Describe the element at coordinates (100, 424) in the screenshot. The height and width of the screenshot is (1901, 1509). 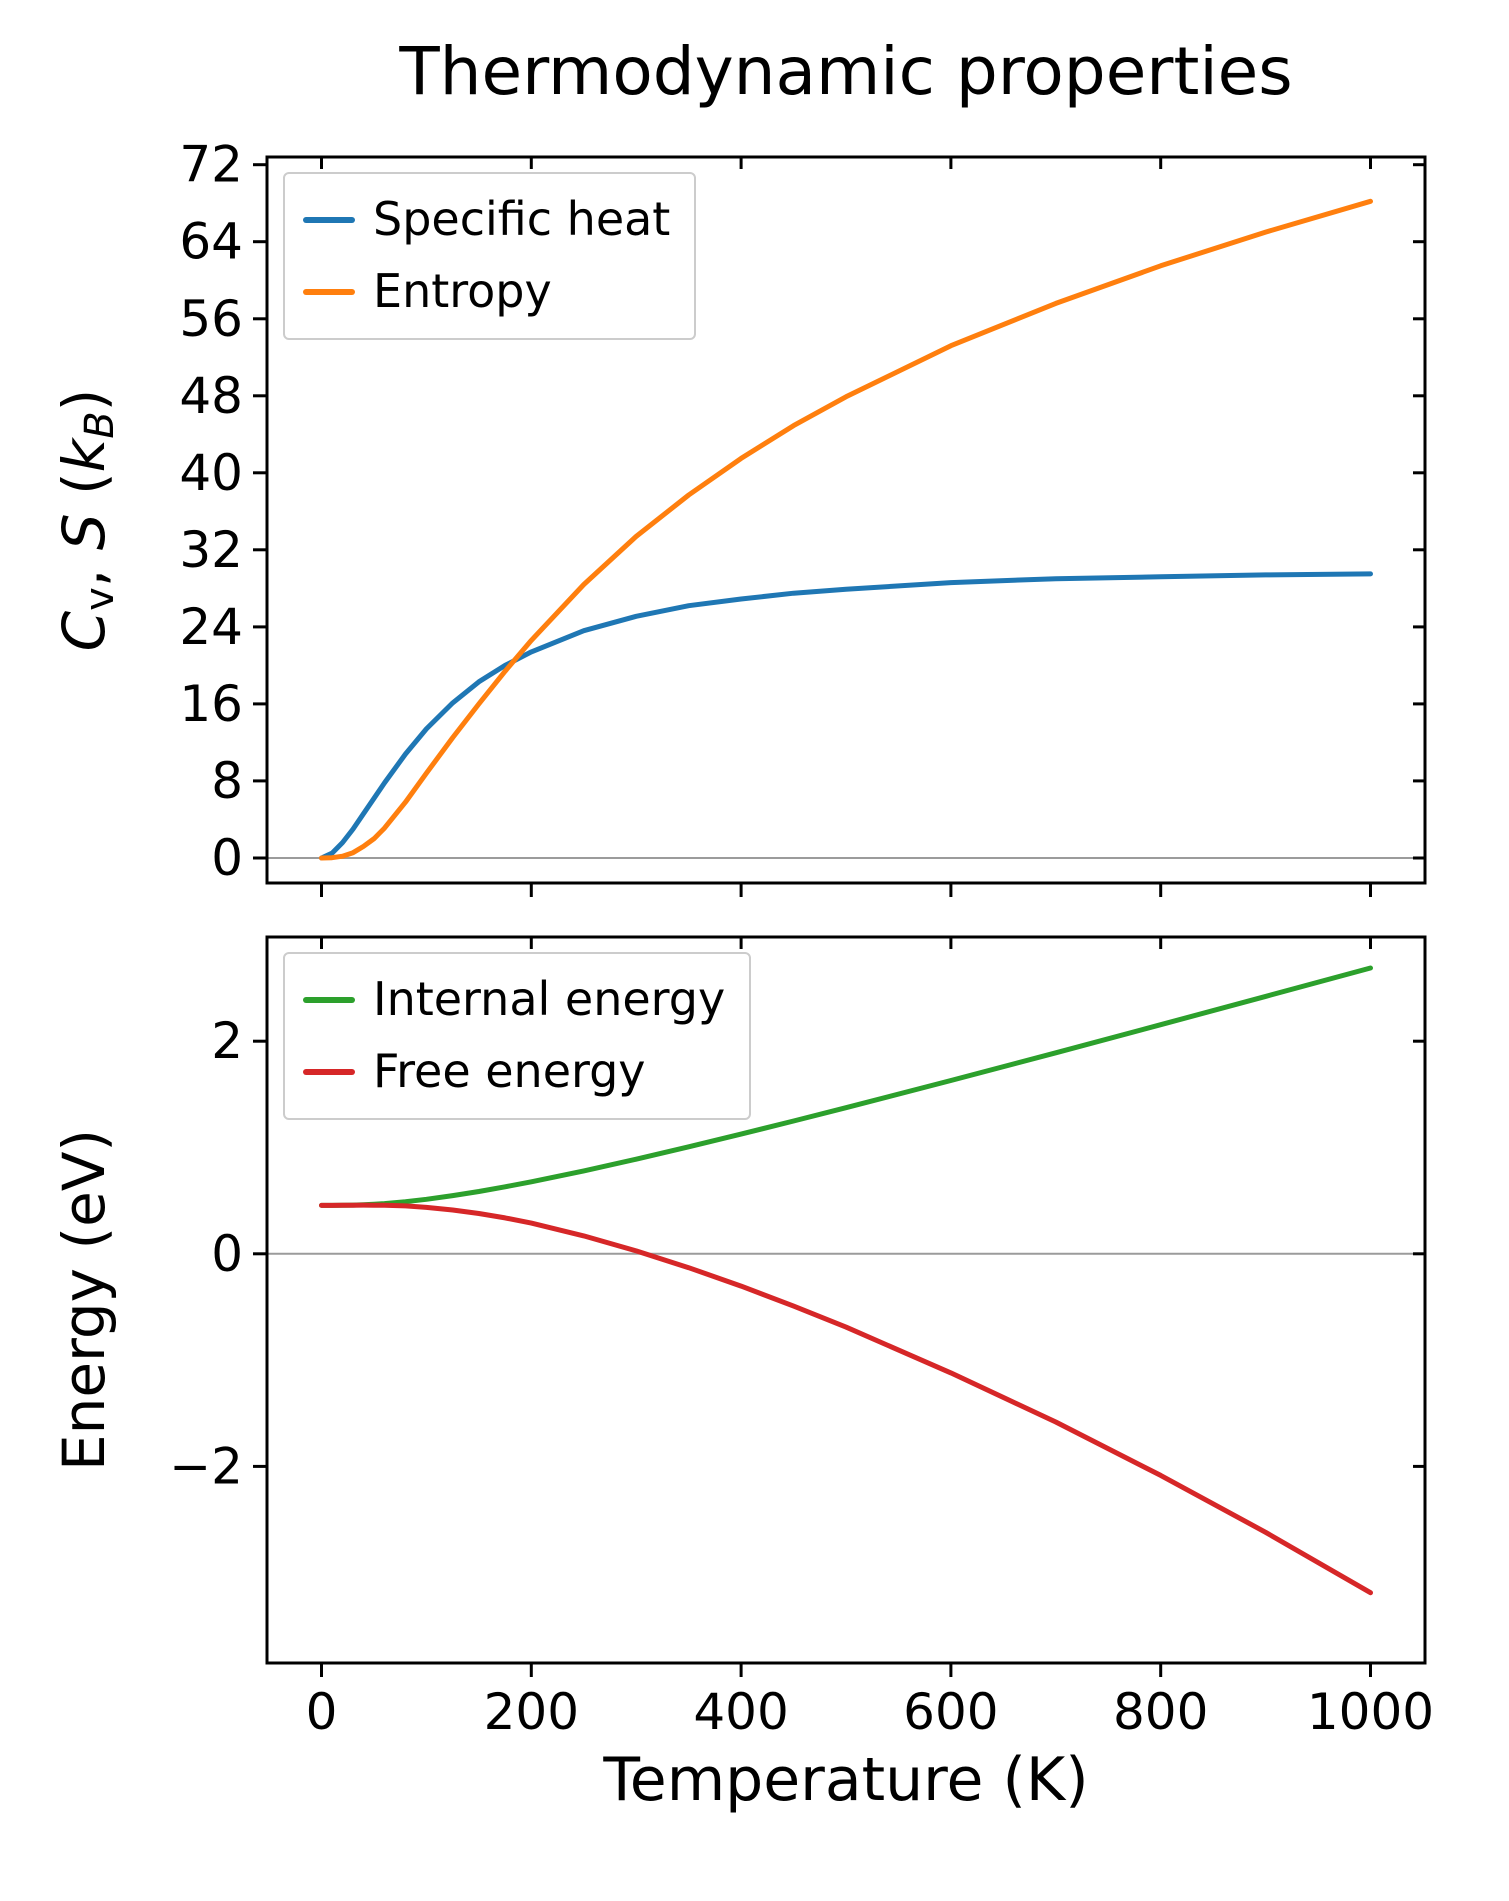
I see `y-axis-label-segment: B` at that location.